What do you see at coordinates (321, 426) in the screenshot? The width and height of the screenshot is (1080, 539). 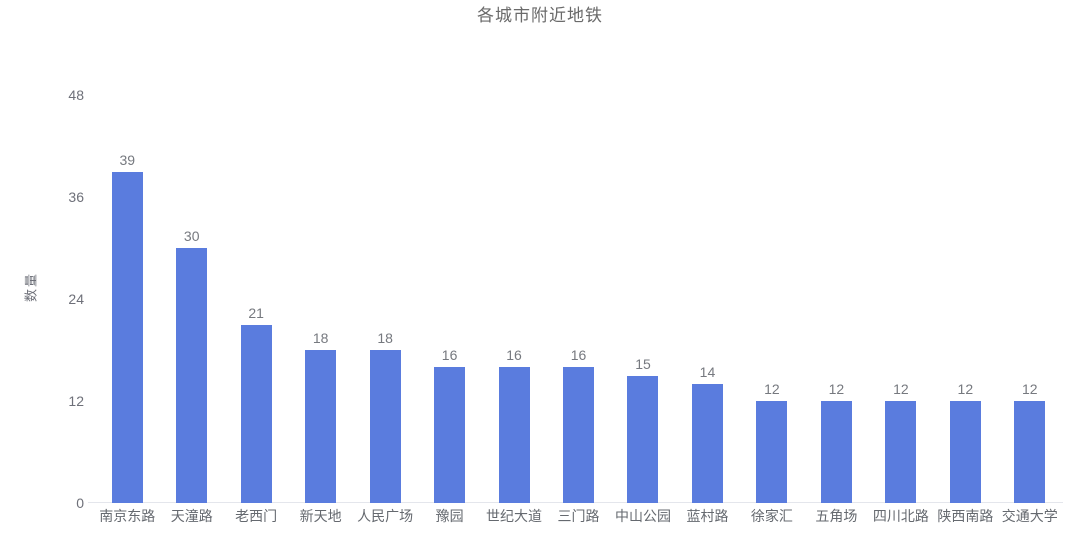 I see `bar-新天地` at bounding box center [321, 426].